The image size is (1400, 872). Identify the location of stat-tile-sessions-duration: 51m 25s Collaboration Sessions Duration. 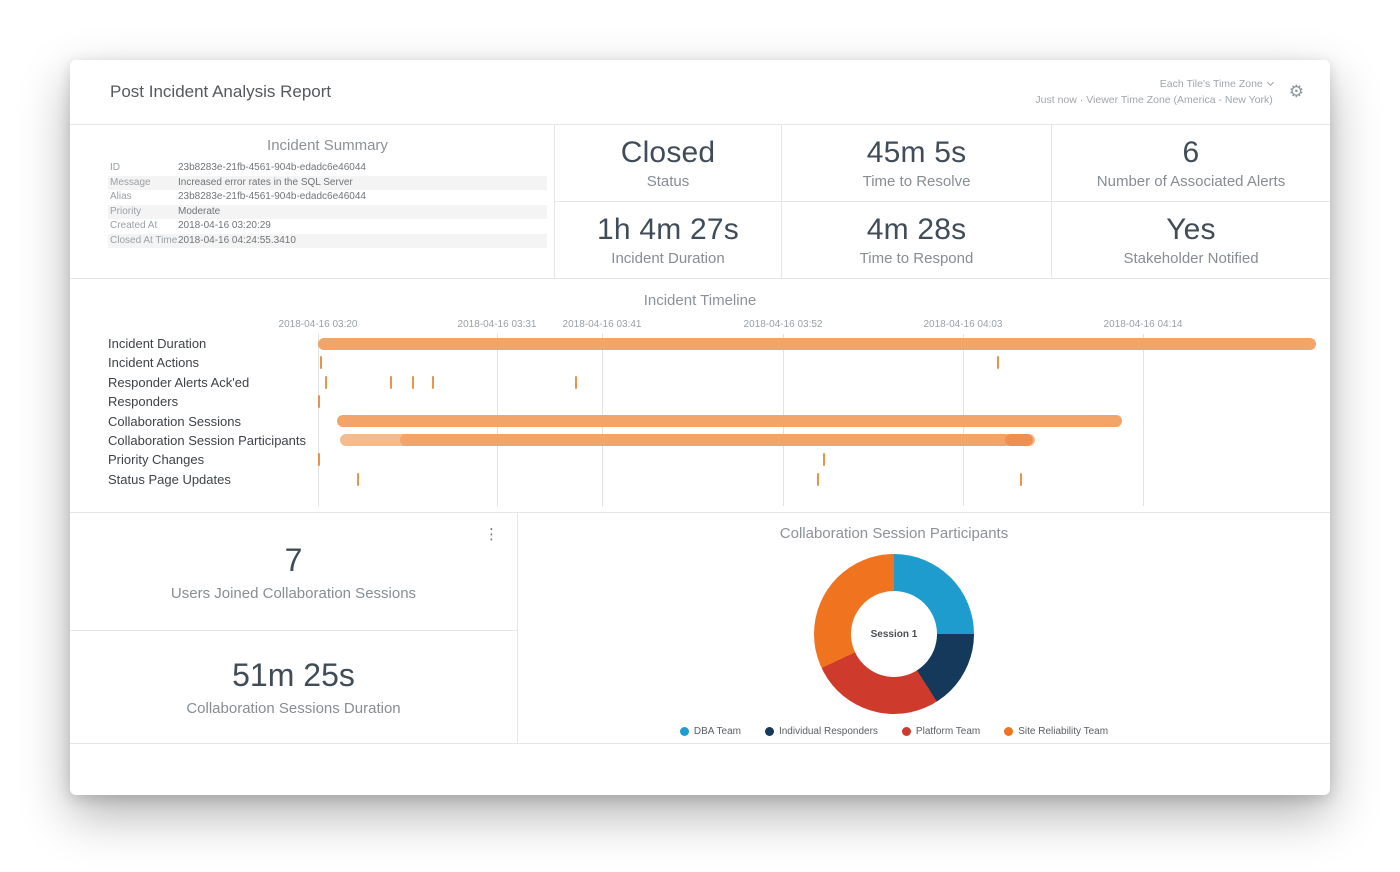
(293, 687).